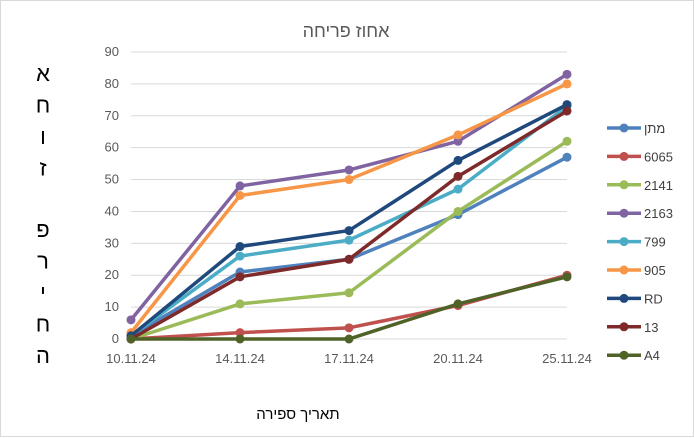 This screenshot has height=438, width=694. What do you see at coordinates (635, 298) in the screenshot?
I see `legend-item: RD` at bounding box center [635, 298].